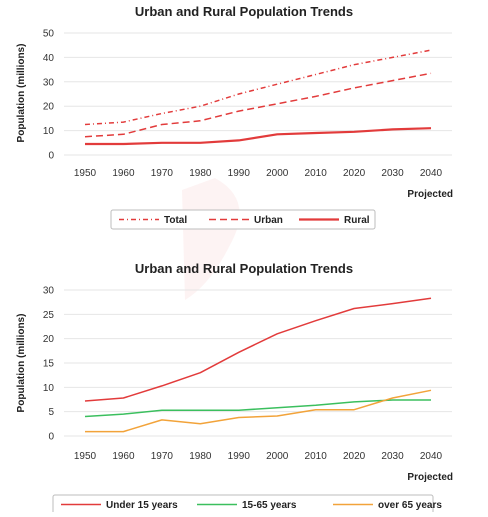 This screenshot has width=488, height=517. What do you see at coordinates (211, 239) in the screenshot?
I see `watermark-logo` at bounding box center [211, 239].